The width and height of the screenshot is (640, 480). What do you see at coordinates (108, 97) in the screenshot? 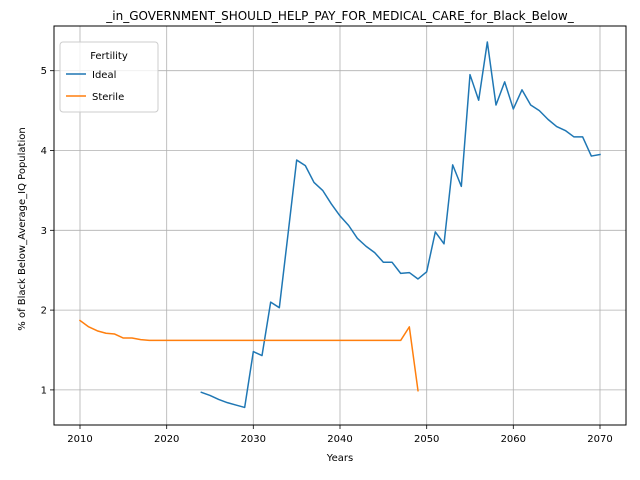
I see `legend-label-sterile: Sterile` at bounding box center [108, 97].